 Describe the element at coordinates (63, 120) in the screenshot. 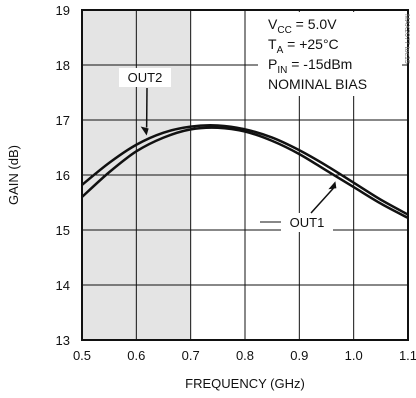

I see `y-tick-label: 17` at that location.